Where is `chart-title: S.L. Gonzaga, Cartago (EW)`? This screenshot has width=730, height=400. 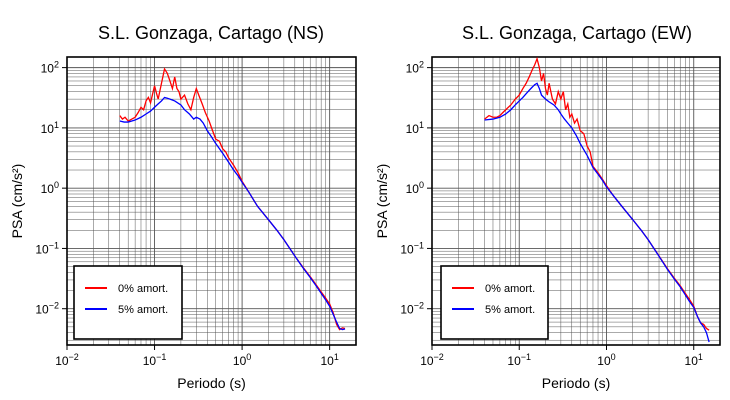
chart-title: S.L. Gonzaga, Cartago (EW) is located at coordinates (577, 33).